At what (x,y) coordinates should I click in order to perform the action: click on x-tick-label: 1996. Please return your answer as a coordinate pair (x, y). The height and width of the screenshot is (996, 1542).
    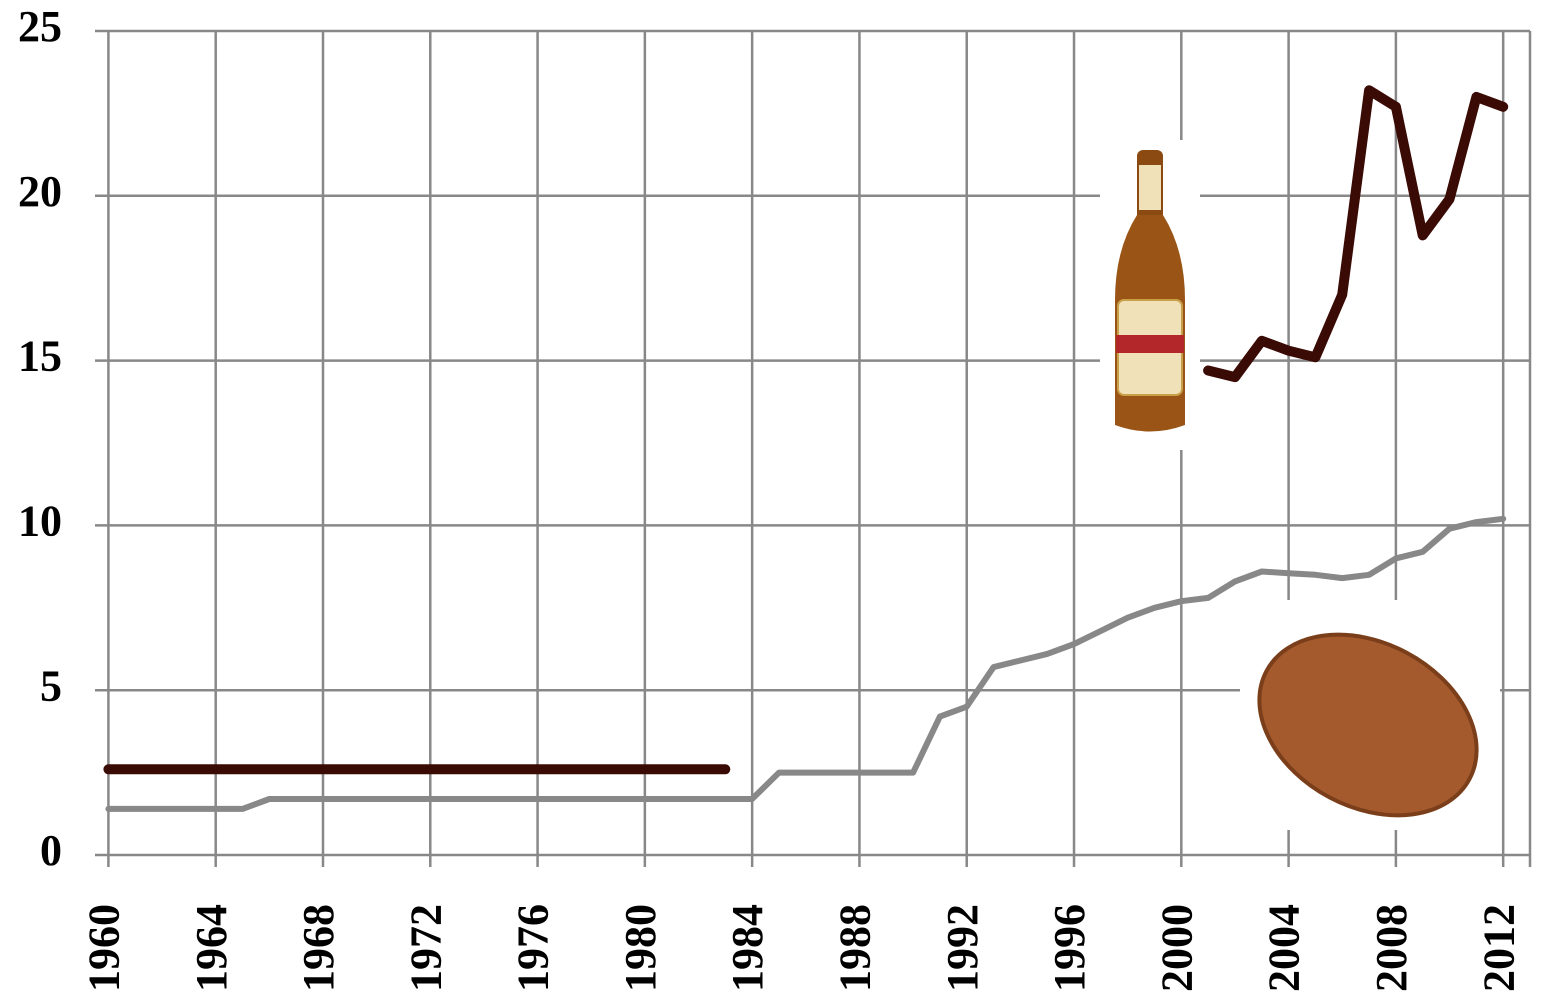
    Looking at the image, I should click on (1069, 948).